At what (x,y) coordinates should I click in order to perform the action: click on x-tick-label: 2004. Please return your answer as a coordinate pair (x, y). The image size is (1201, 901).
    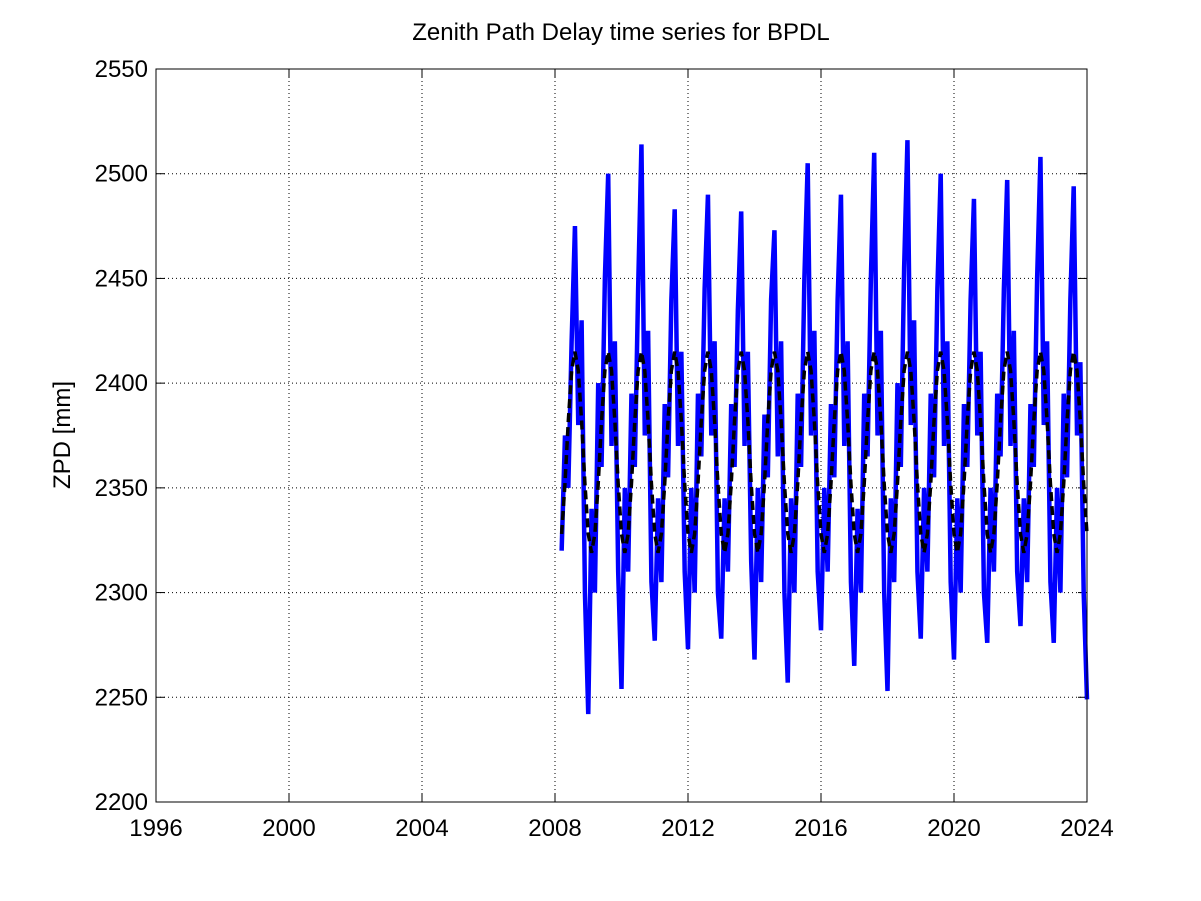
    Looking at the image, I should click on (421, 828).